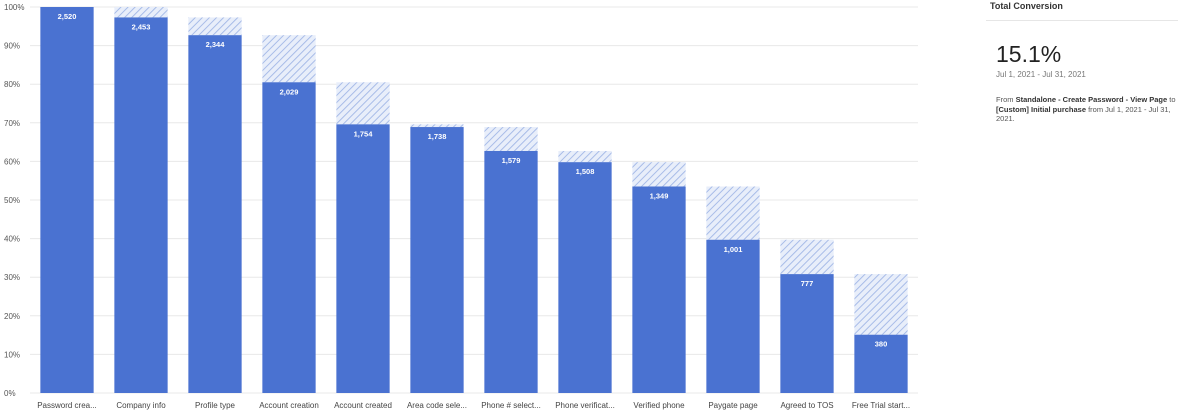  What do you see at coordinates (1026, 6) in the screenshot?
I see `panel-title: Total Conversion` at bounding box center [1026, 6].